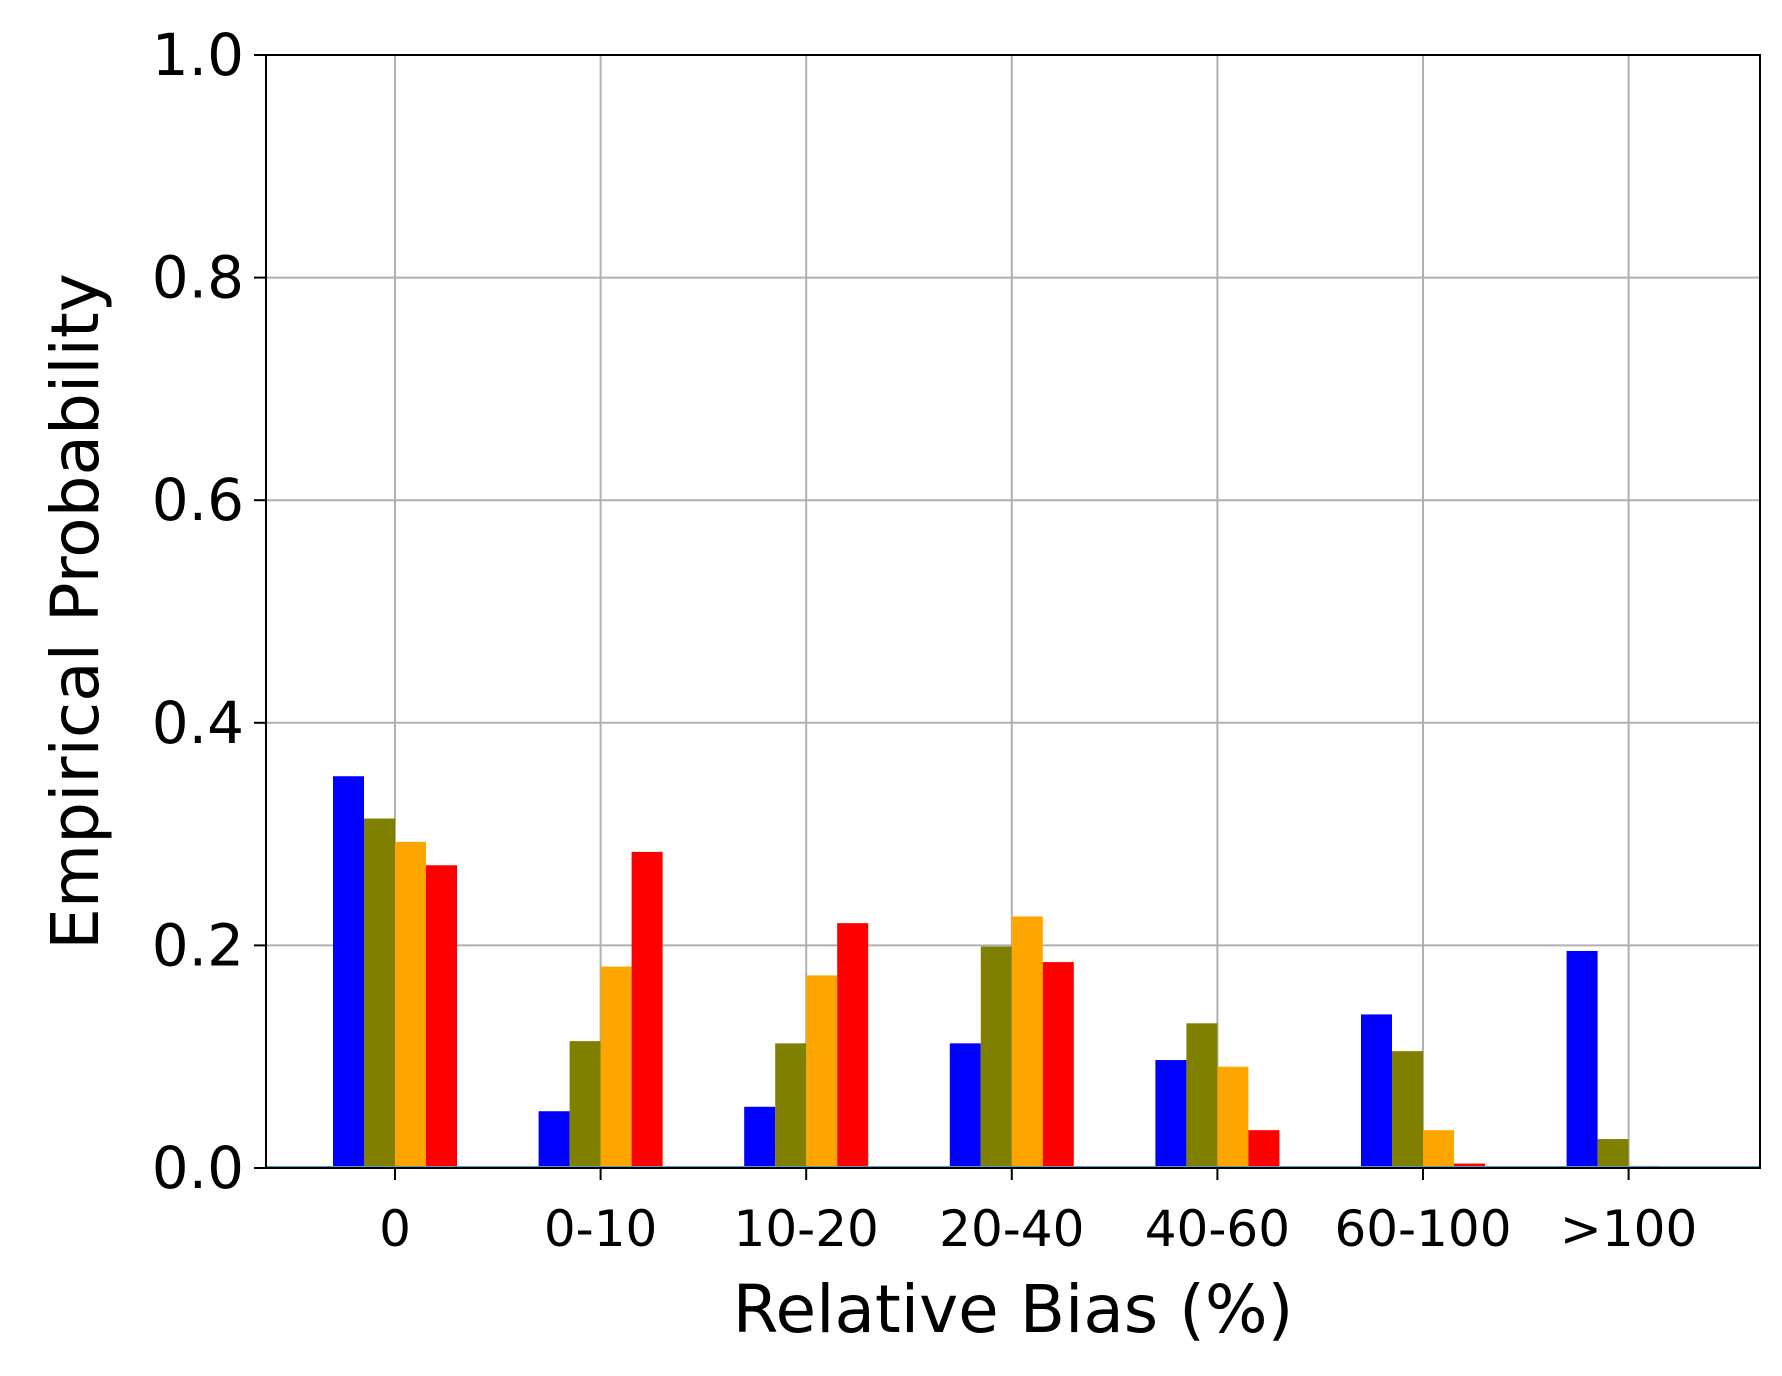  What do you see at coordinates (198, 278) in the screenshot?
I see `y-tick-label: 0.8` at bounding box center [198, 278].